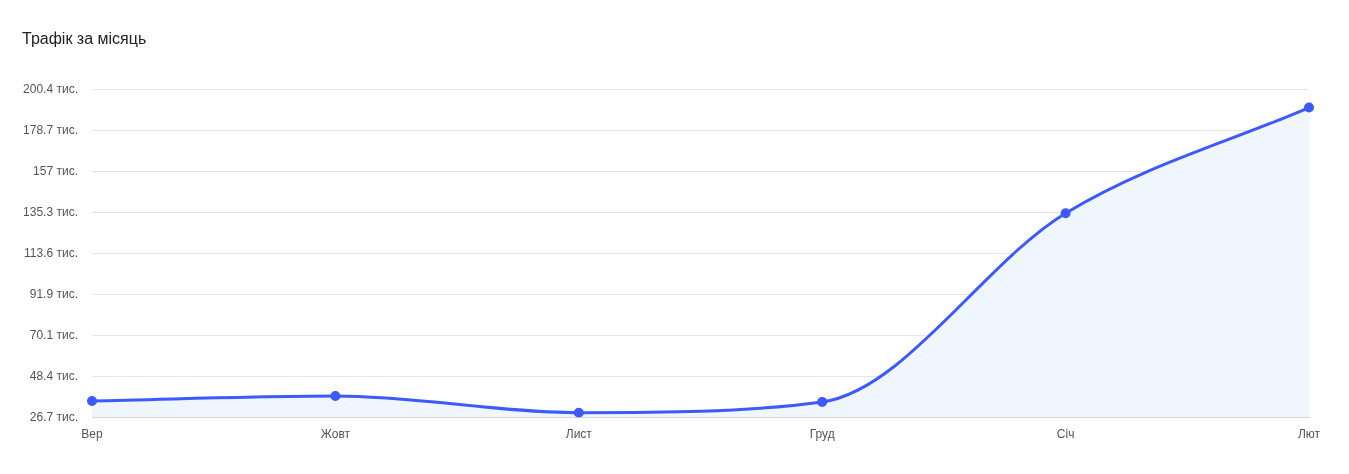 The height and width of the screenshot is (474, 1349). What do you see at coordinates (84, 39) in the screenshot?
I see `chart-title: Трафік за місяць` at bounding box center [84, 39].